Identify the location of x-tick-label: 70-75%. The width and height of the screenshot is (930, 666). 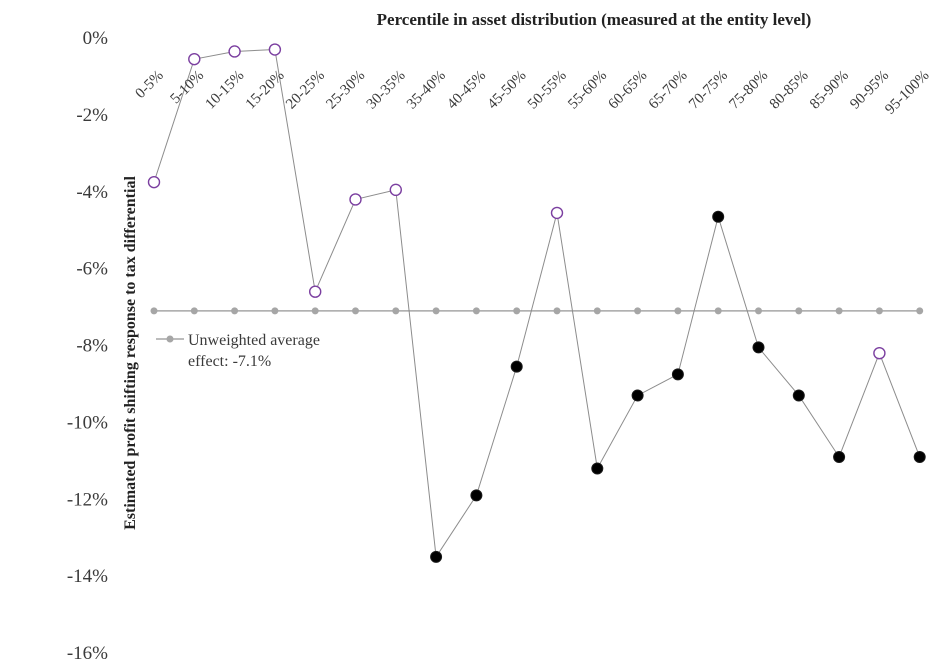
(708, 90).